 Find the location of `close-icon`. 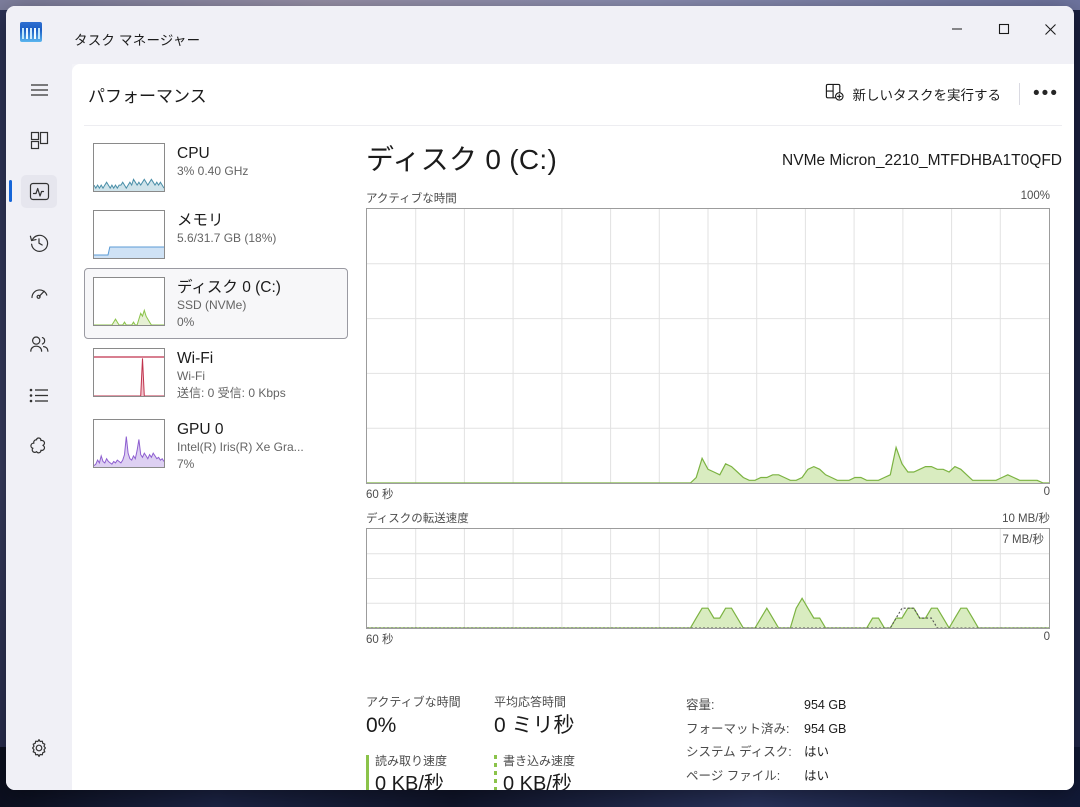

close-icon is located at coordinates (1050, 29).